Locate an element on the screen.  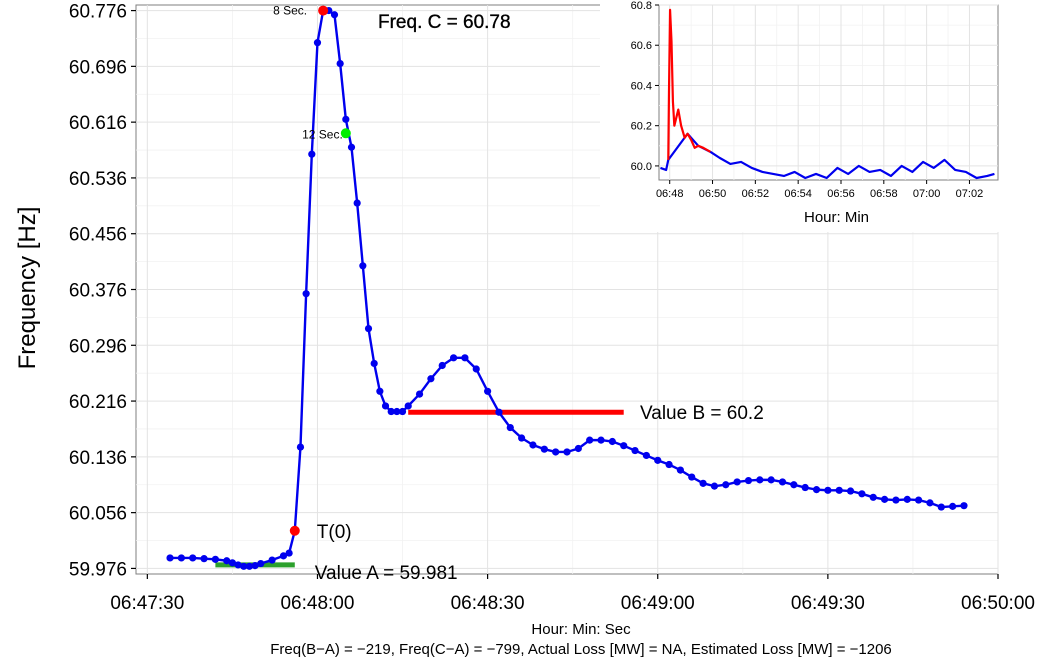
inset-y-tick-label: 60.6 is located at coordinates (641, 46).